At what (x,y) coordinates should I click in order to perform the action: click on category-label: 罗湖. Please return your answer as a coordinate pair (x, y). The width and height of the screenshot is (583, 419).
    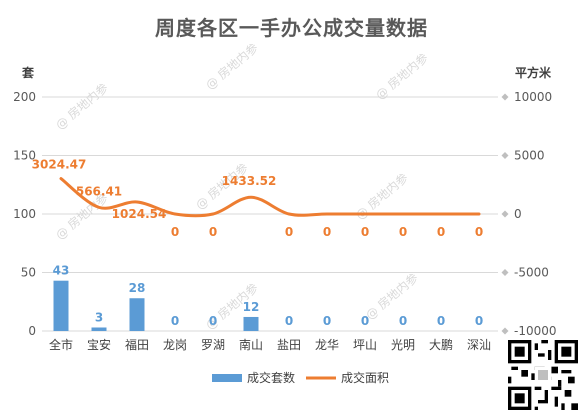
    Looking at the image, I should click on (213, 344).